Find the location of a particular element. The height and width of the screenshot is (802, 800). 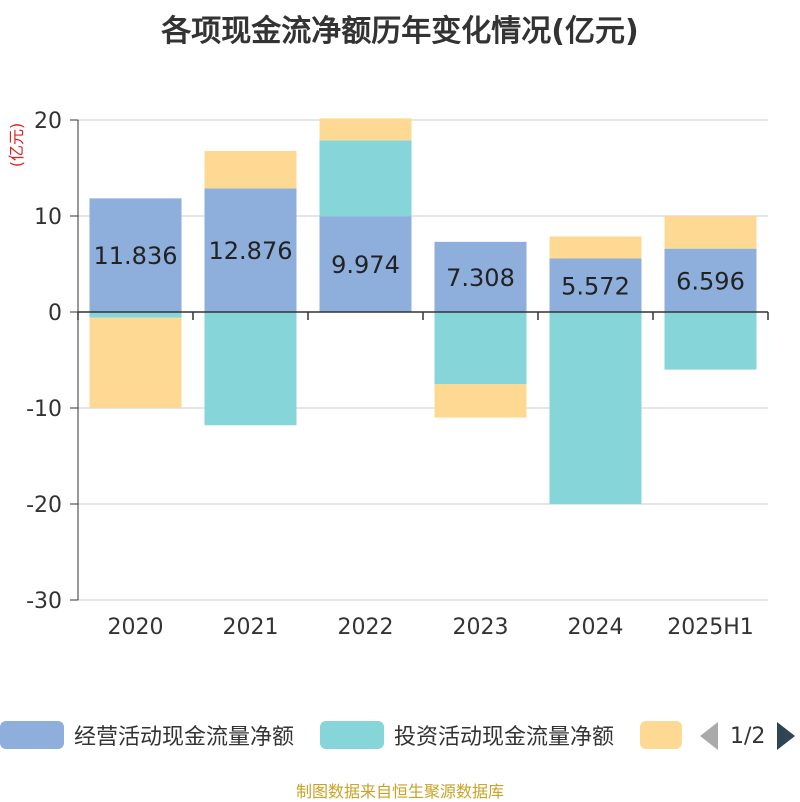

x-category-label: 2022 is located at coordinates (366, 627).